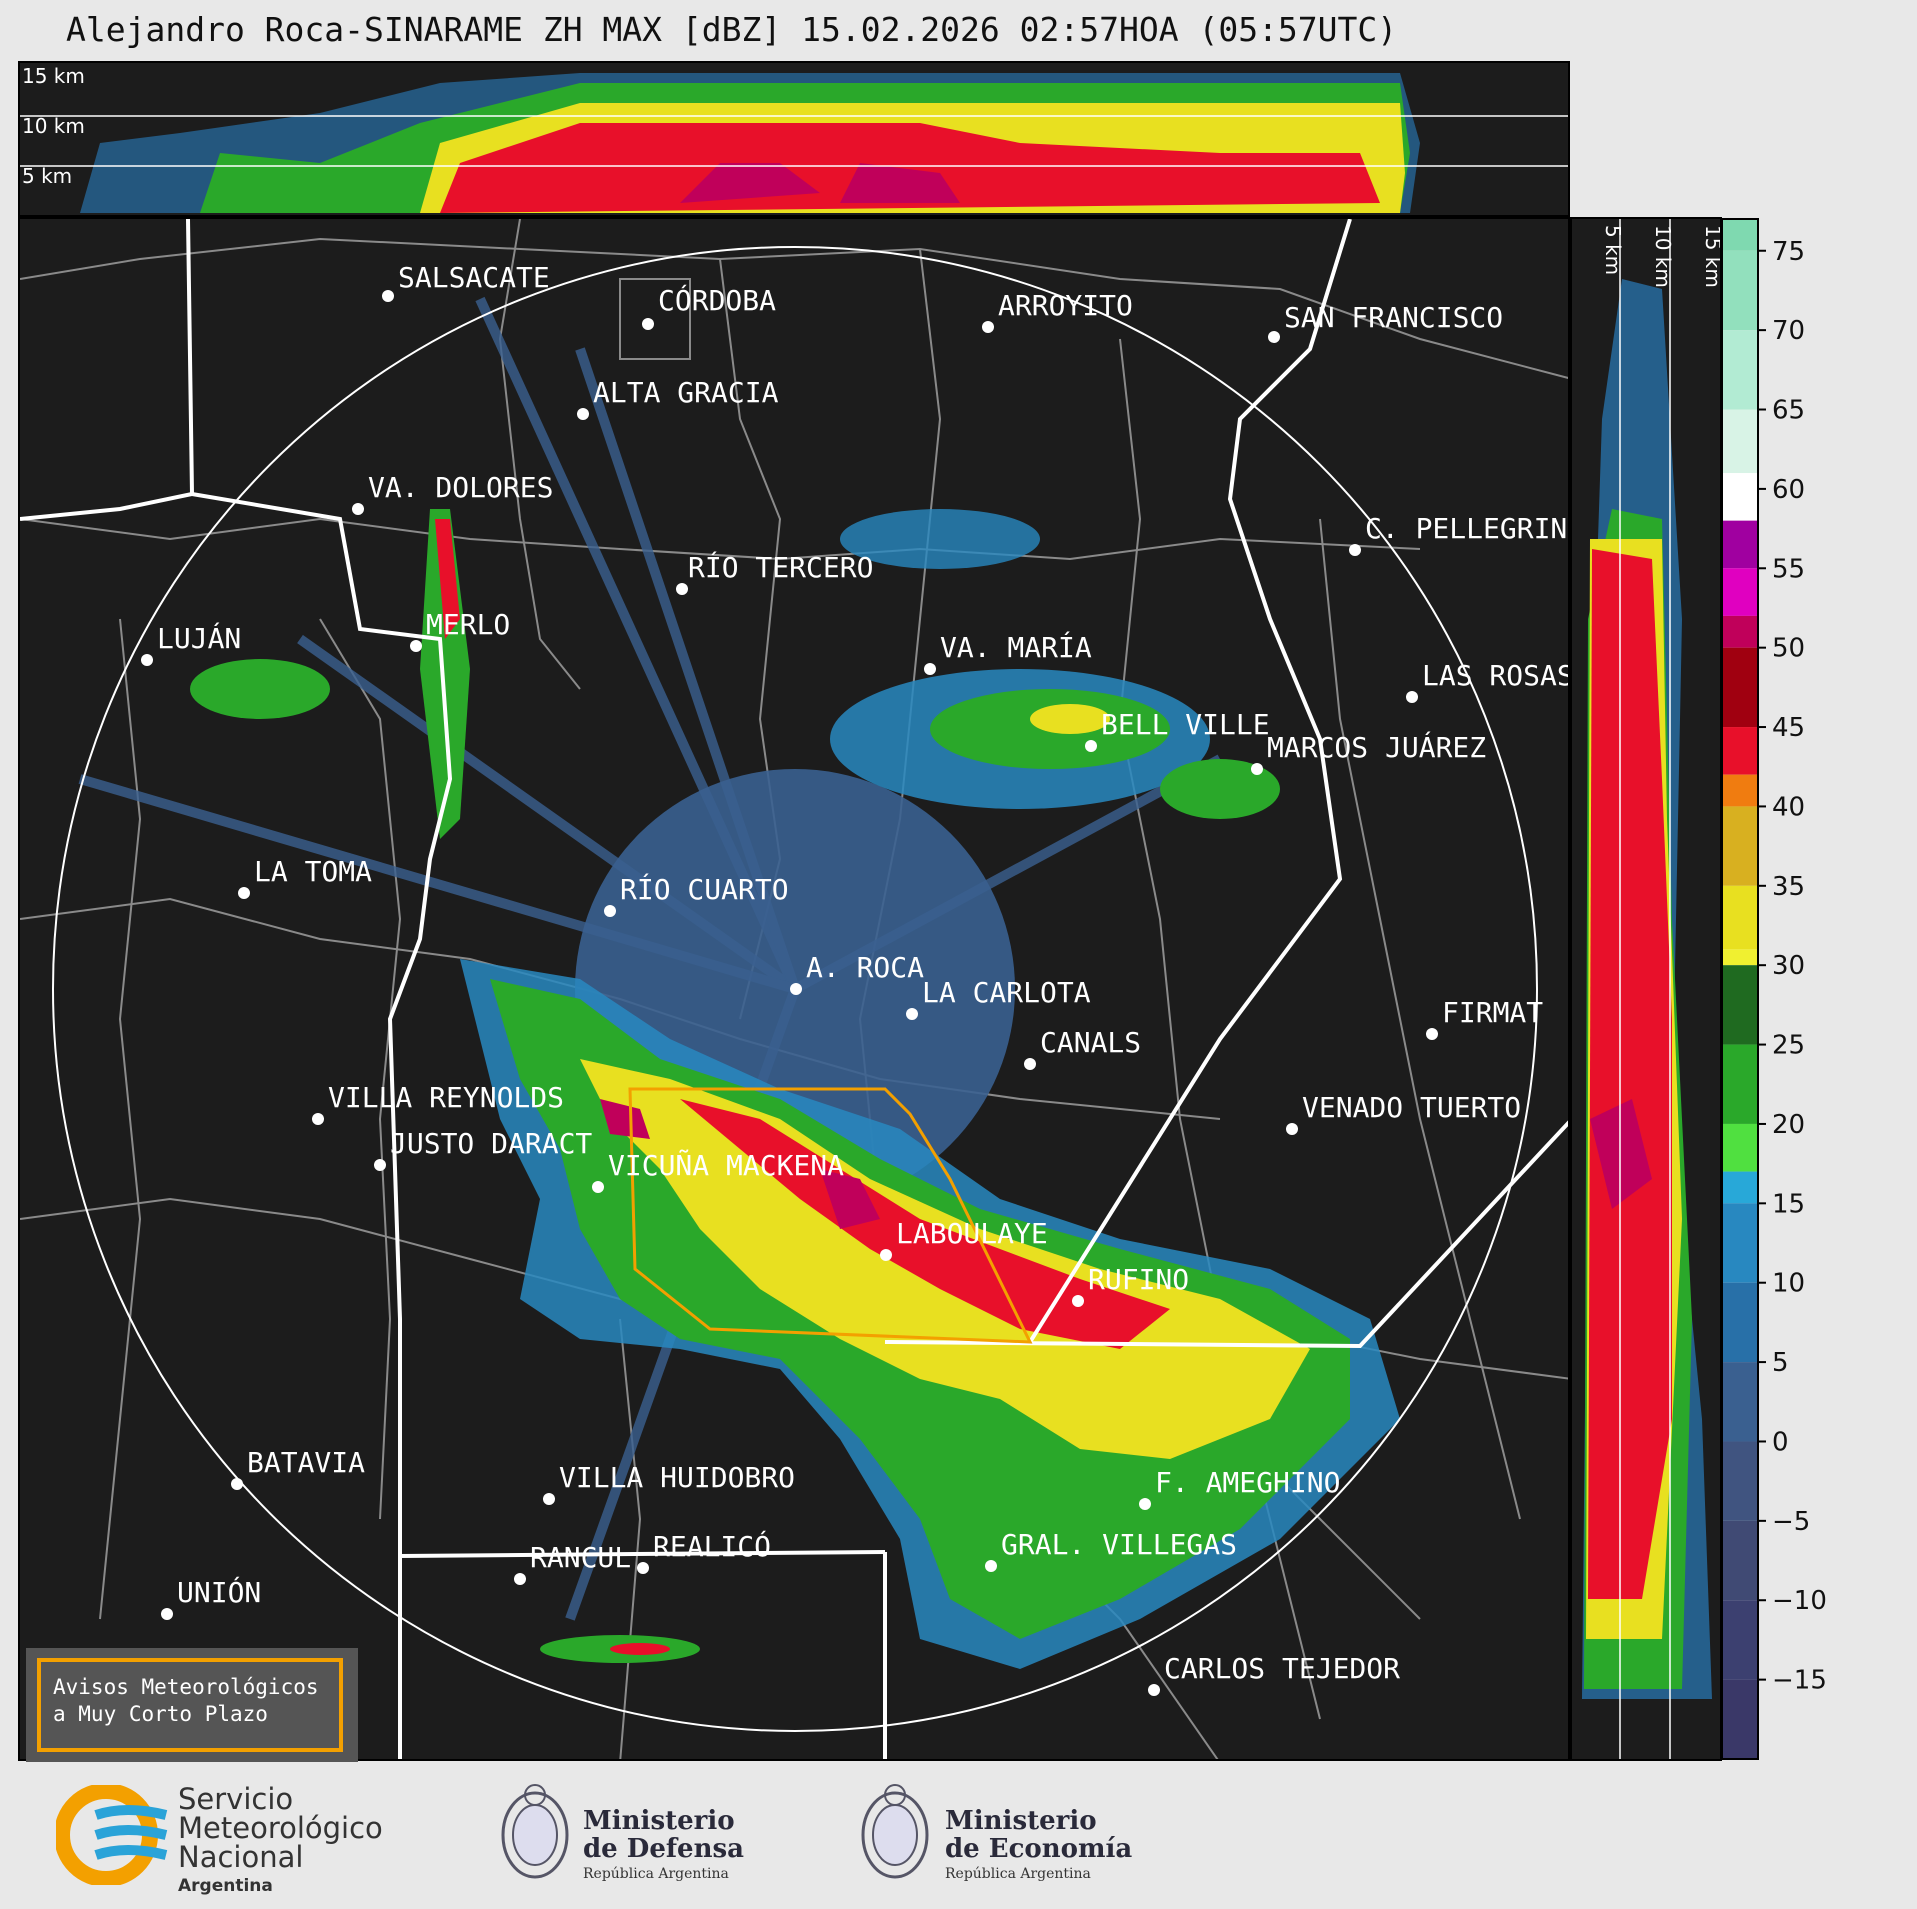  What do you see at coordinates (1403, 1113) in the screenshot?
I see `city-venado-tuerto: VENADO TUERTO` at bounding box center [1403, 1113].